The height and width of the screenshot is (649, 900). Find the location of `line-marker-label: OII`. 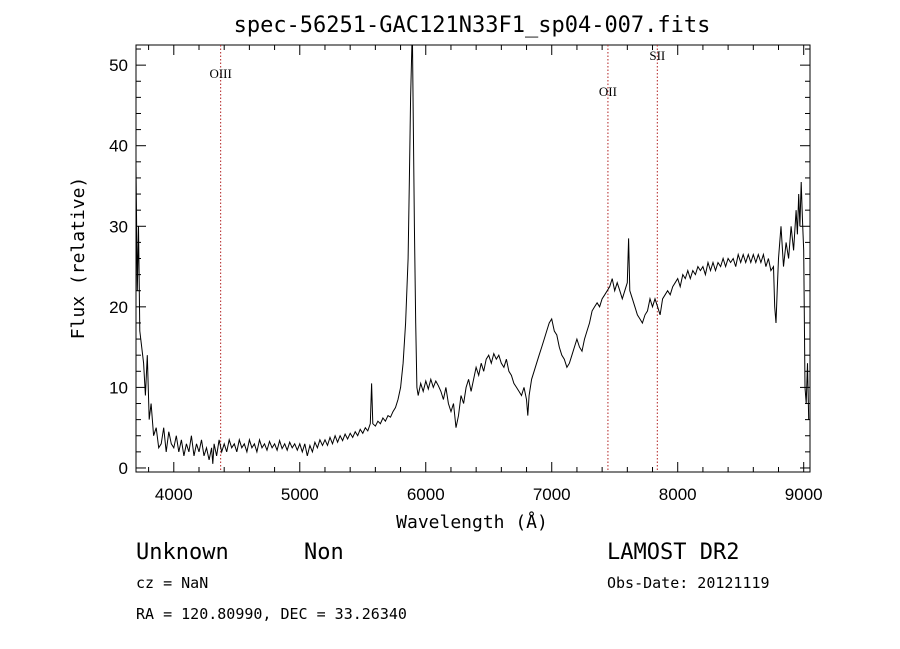

line-marker-label: OII is located at coordinates (608, 91).